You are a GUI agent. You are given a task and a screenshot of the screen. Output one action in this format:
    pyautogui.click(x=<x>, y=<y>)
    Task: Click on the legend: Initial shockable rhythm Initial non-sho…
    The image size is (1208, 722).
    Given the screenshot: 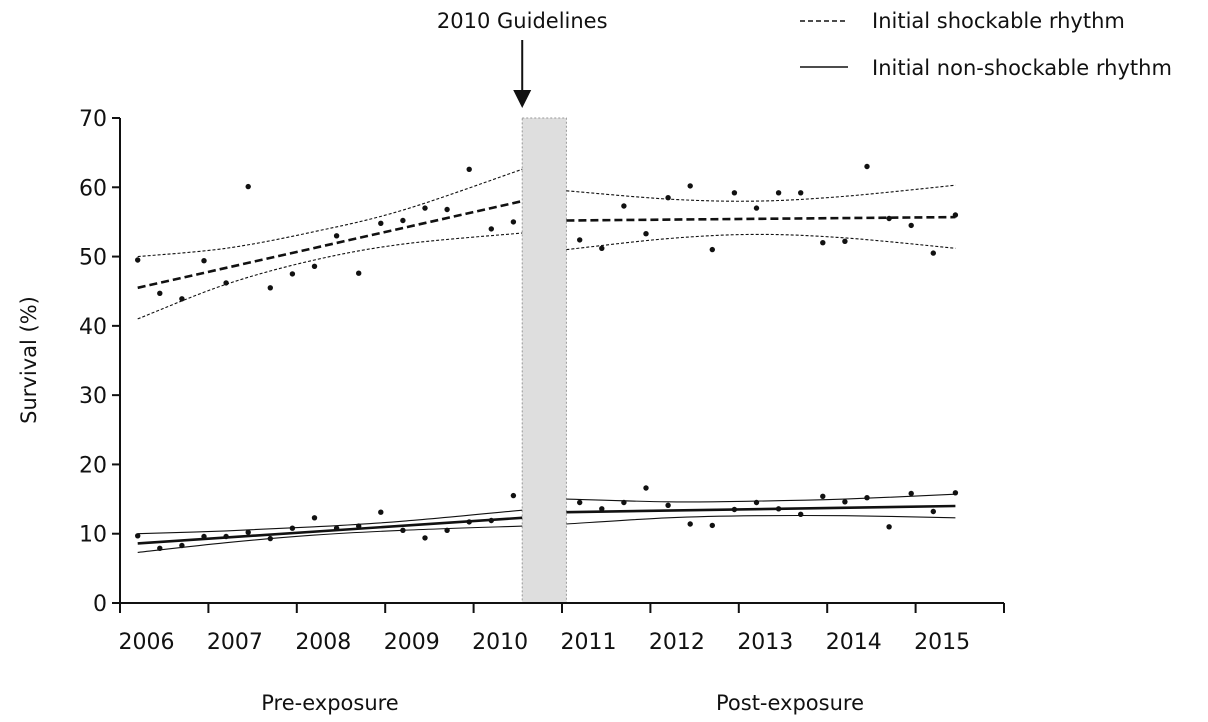 What is the action you would take?
    pyautogui.click(x=986, y=44)
    